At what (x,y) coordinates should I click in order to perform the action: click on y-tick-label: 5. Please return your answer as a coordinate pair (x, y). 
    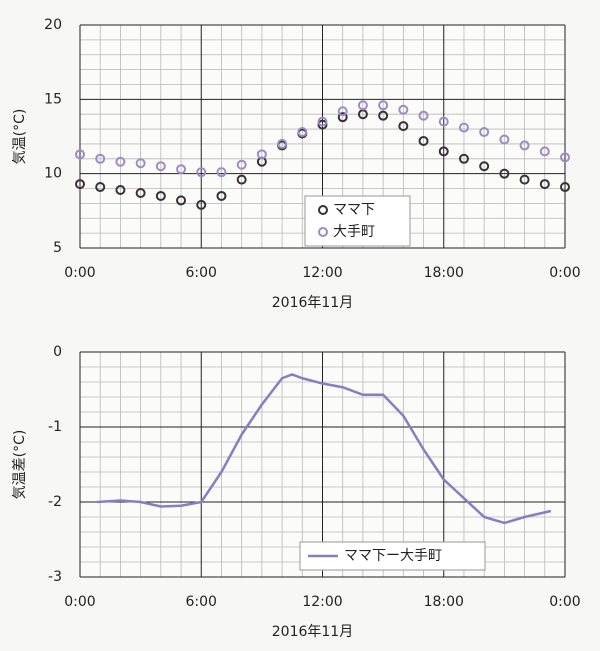
    Looking at the image, I should click on (57, 248).